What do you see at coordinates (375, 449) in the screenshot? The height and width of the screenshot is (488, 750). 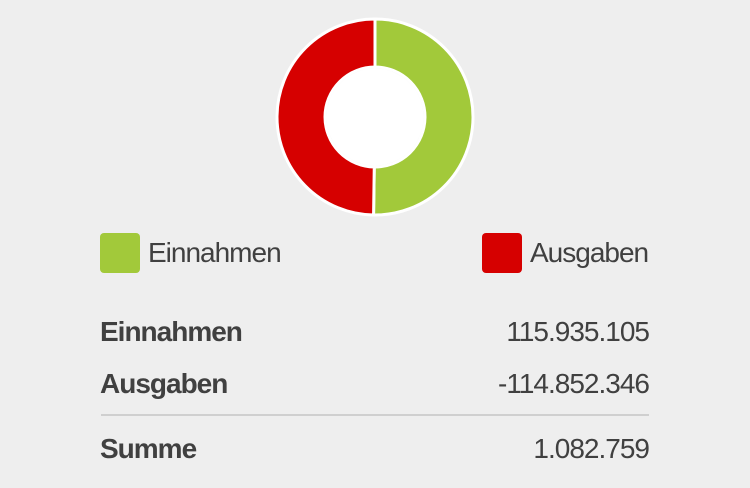 I see `summary-row-total: Summe 1.082.759` at bounding box center [375, 449].